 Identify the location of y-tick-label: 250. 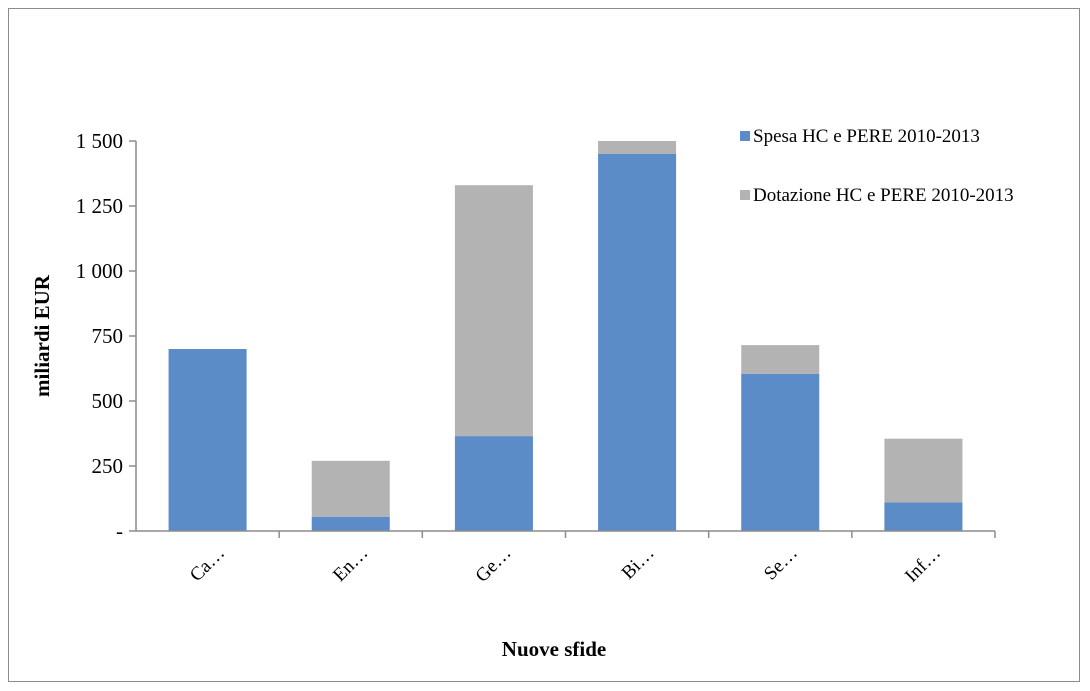
(108, 466).